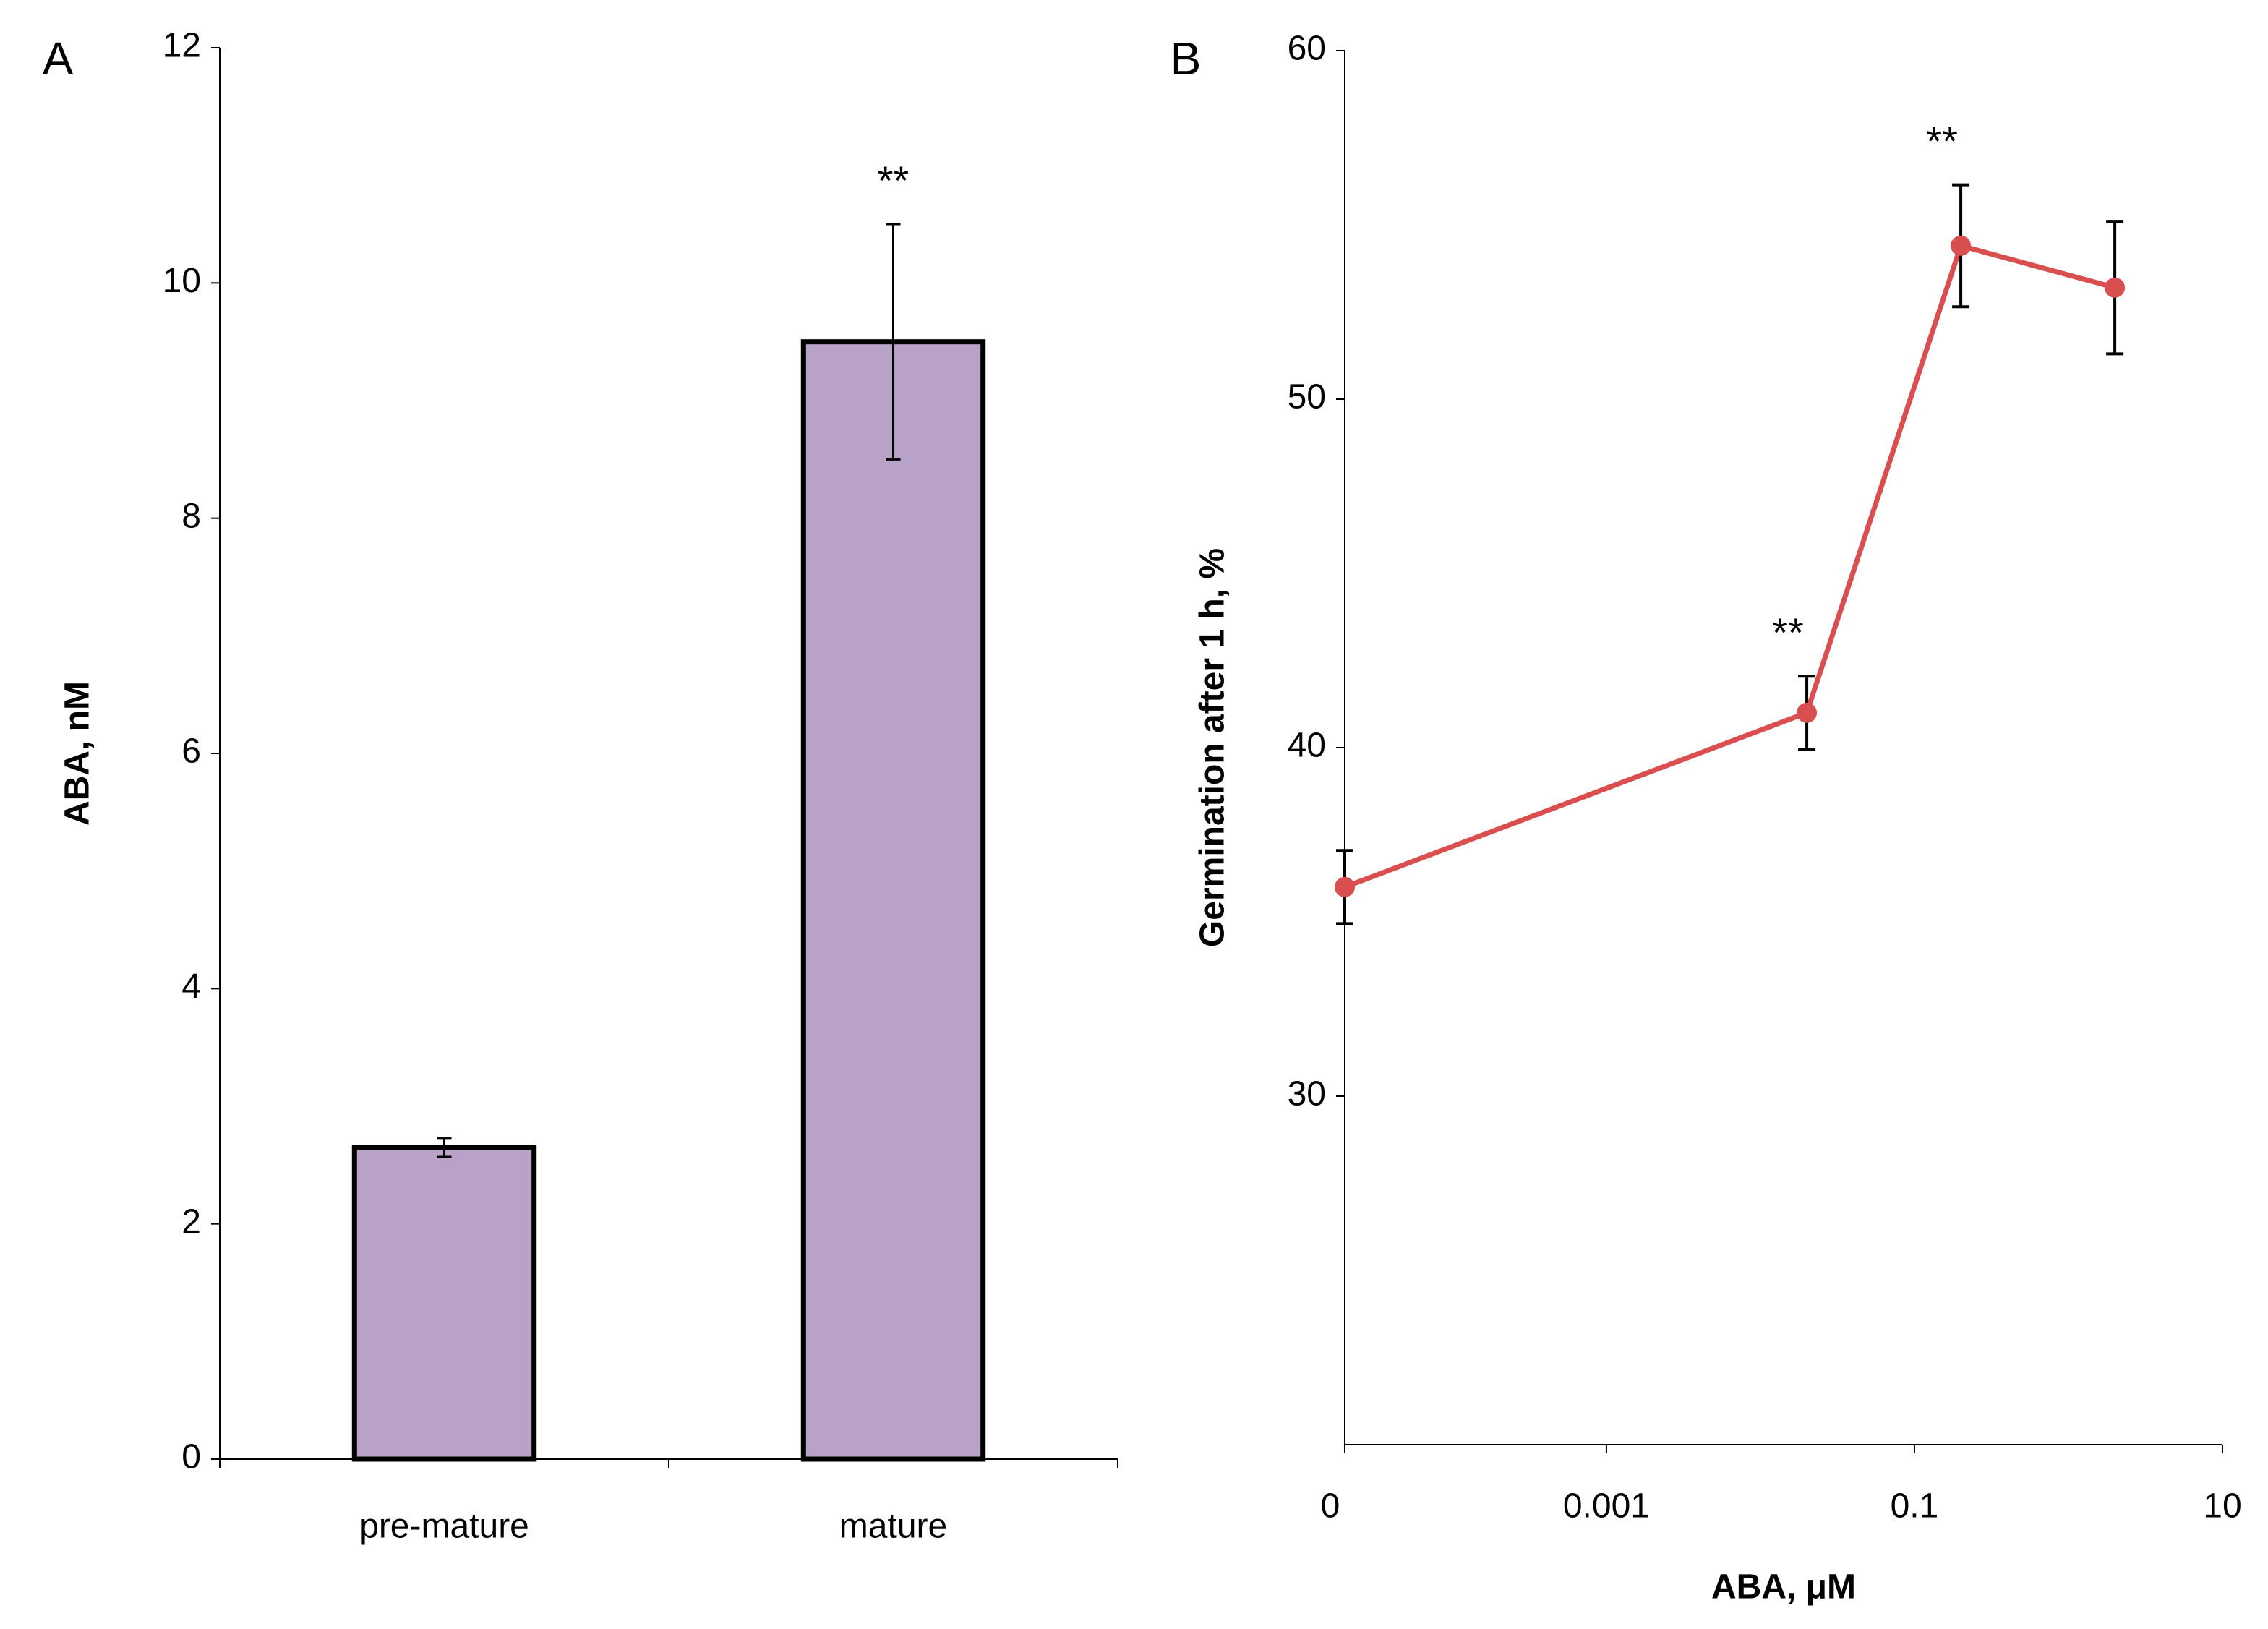  What do you see at coordinates (182, 281) in the screenshot?
I see `y-tick-label: 10` at bounding box center [182, 281].